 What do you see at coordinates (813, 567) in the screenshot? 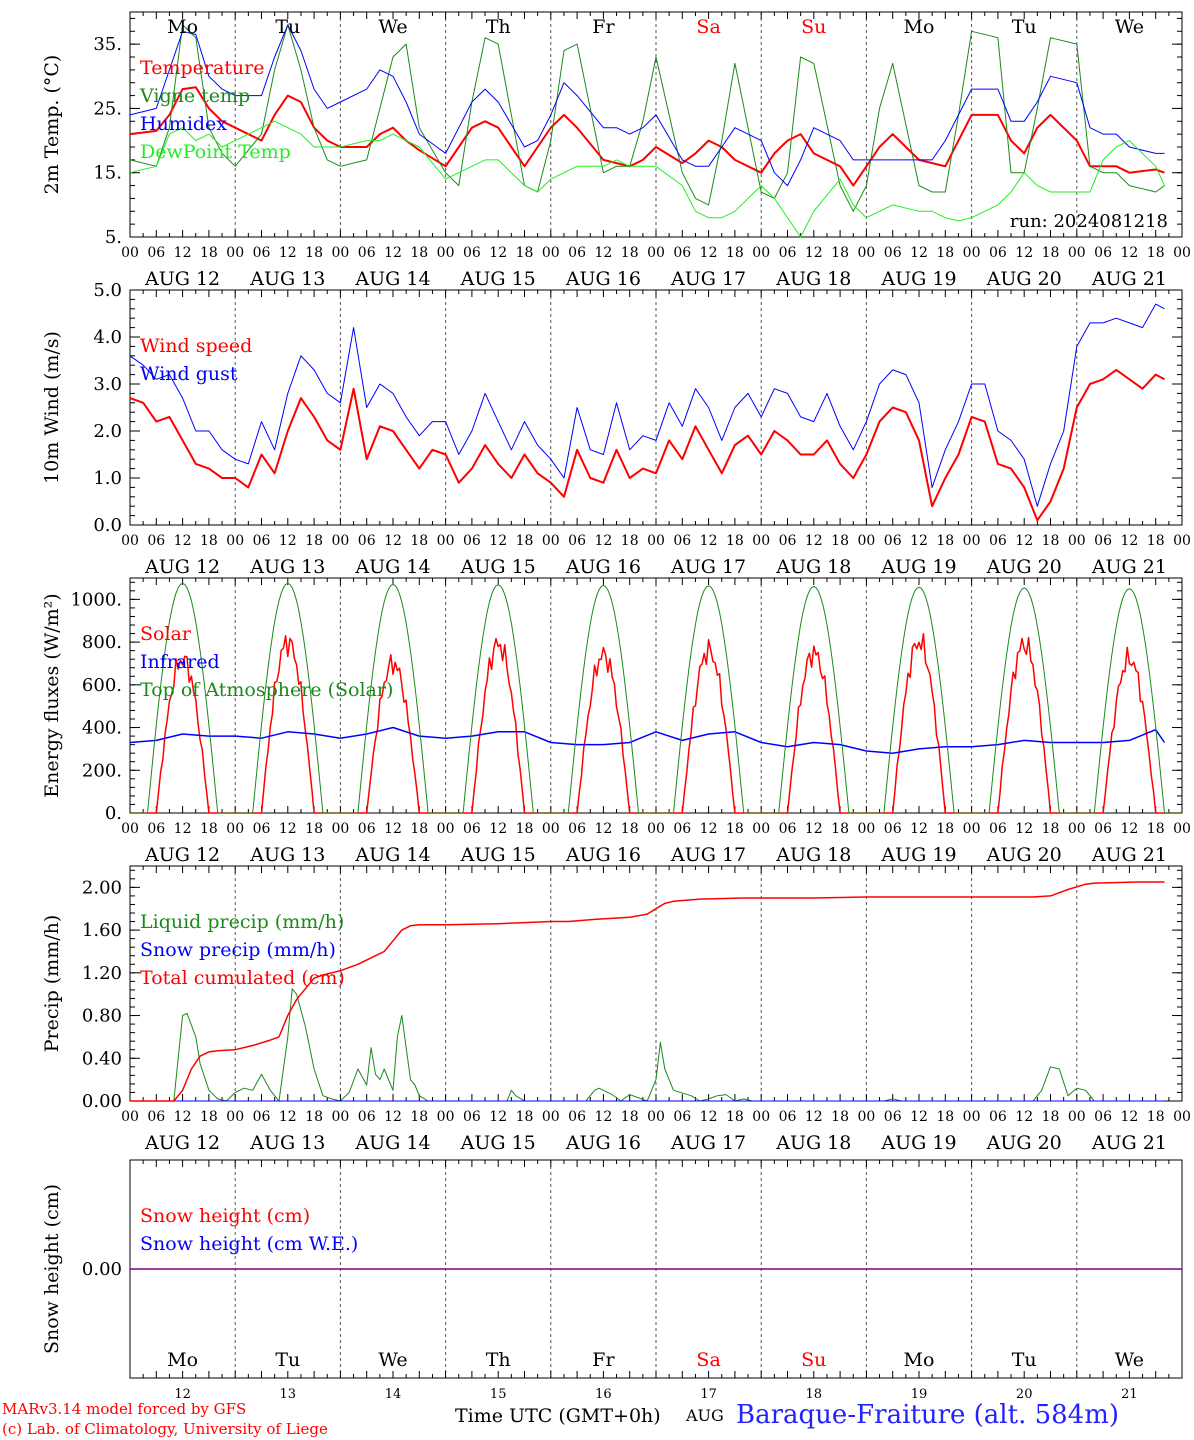
I see `date-label: AUG 18` at bounding box center [813, 567].